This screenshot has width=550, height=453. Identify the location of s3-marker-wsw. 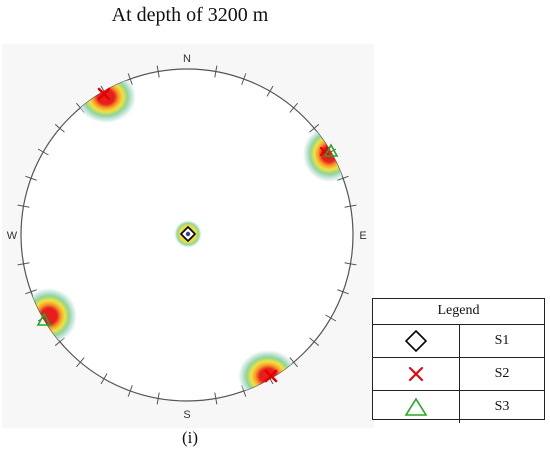
(44, 319).